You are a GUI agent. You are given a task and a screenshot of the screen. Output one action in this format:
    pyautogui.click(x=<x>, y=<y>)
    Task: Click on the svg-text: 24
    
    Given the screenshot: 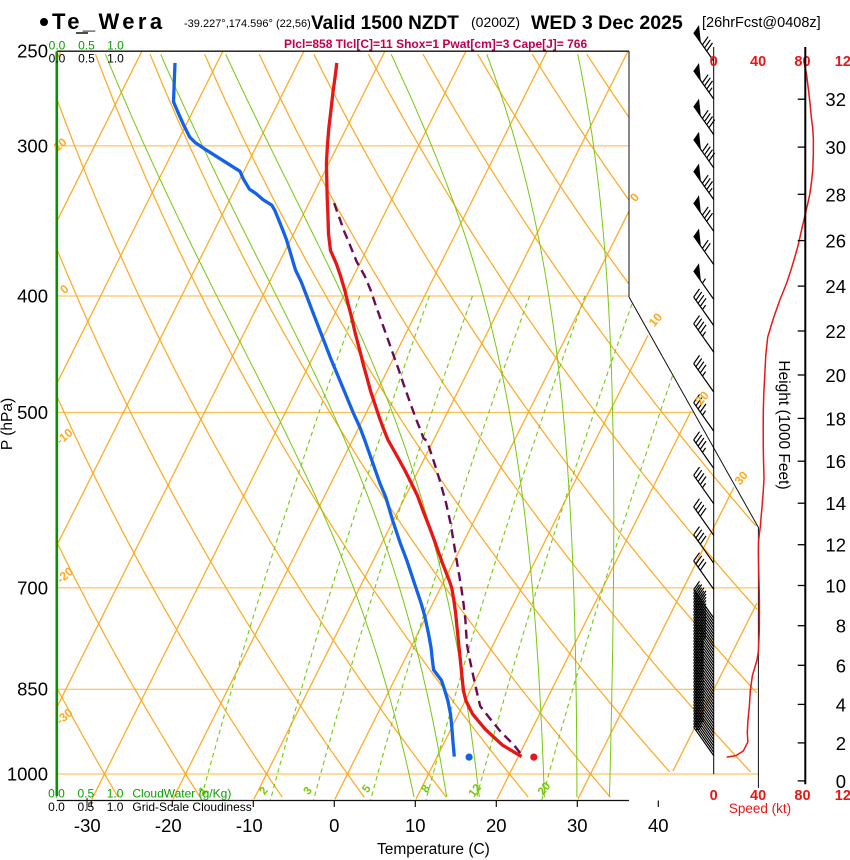 What is the action you would take?
    pyautogui.click(x=835, y=286)
    